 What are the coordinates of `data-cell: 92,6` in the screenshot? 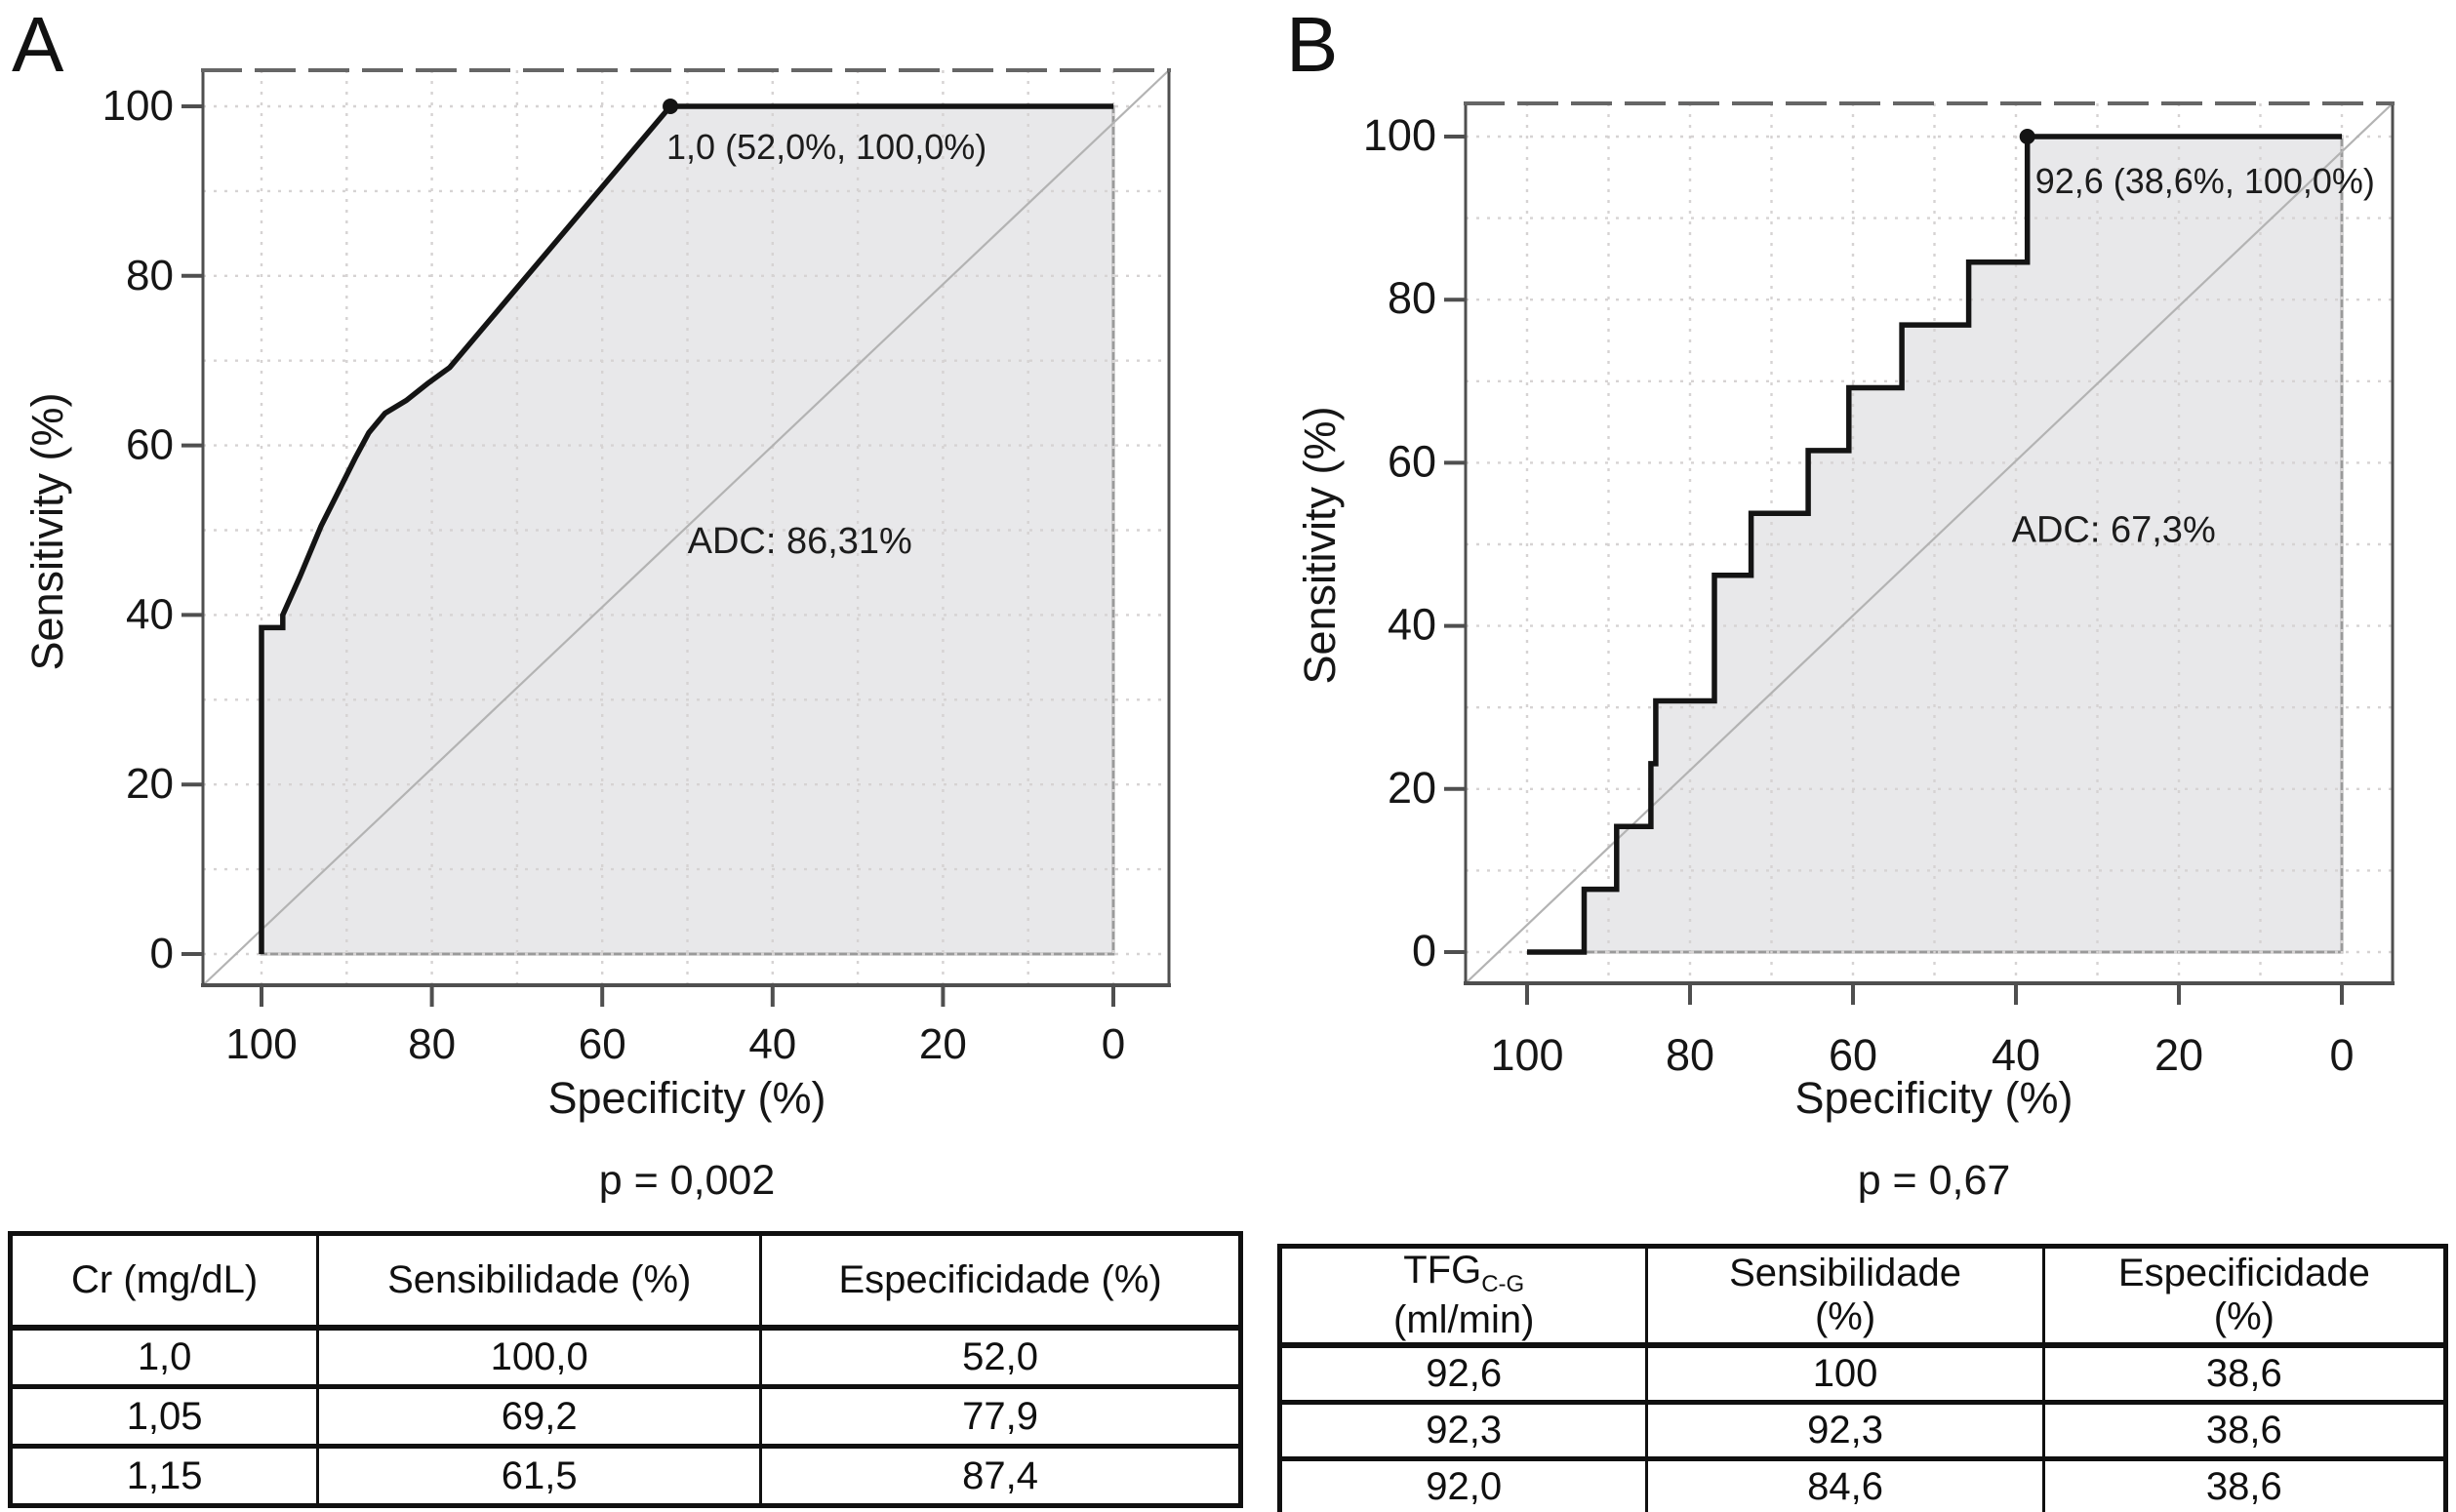 It's located at (1463, 1373).